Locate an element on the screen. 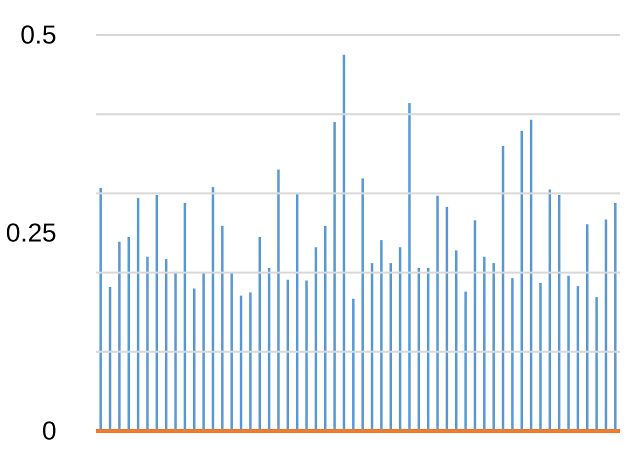  y-tick-label: 0 is located at coordinates (49, 431).